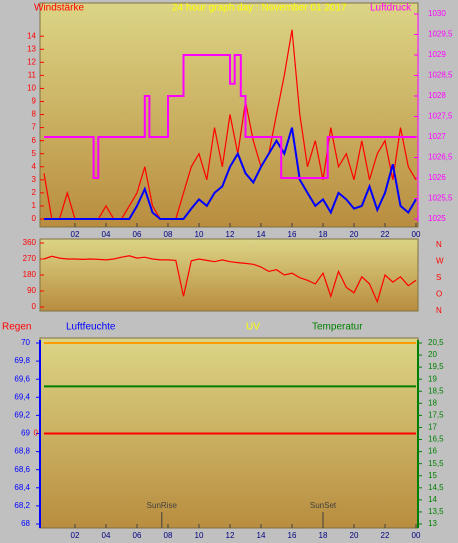 This screenshot has width=458, height=543. Describe the element at coordinates (432, 354) in the screenshot. I see `y-tick-label: 20` at that location.